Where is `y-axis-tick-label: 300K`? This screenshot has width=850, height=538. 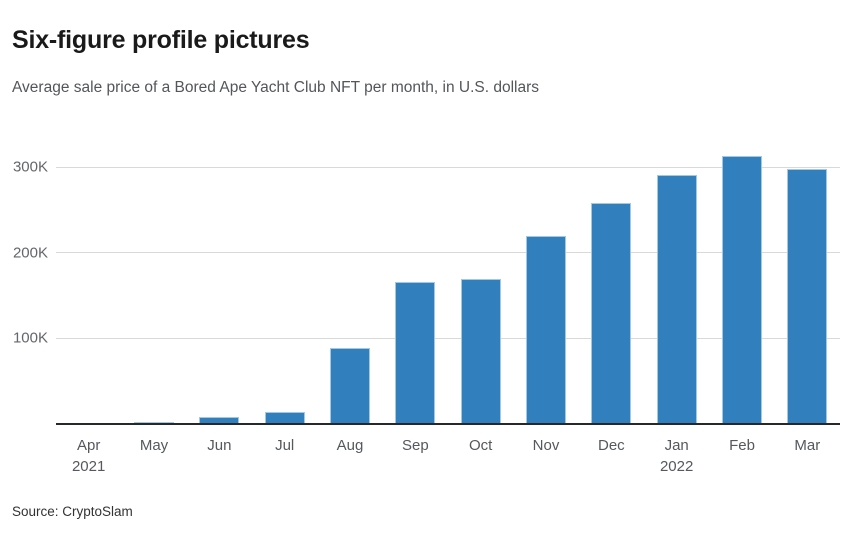 y-axis-tick-label: 300K is located at coordinates (30, 167).